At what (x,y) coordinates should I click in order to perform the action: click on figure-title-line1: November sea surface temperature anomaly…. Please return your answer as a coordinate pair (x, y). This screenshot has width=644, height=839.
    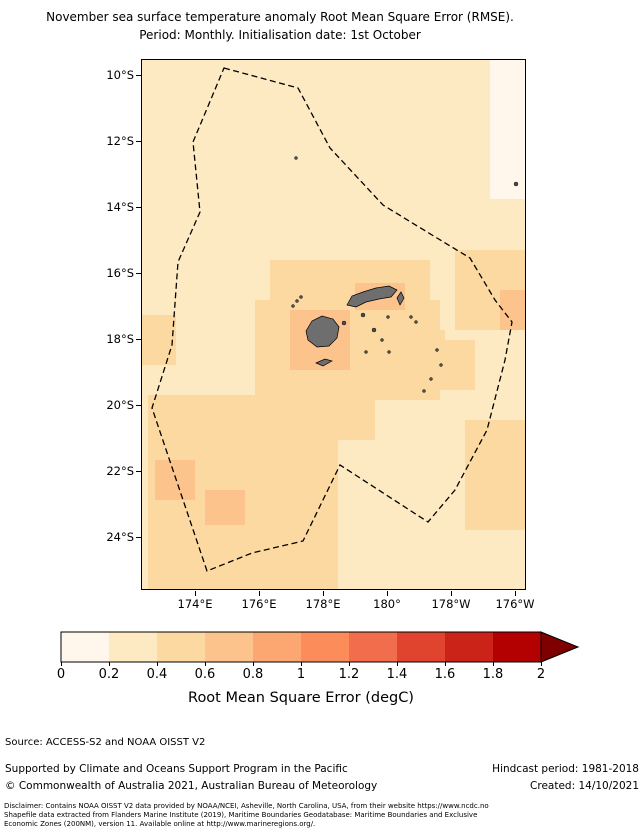
    Looking at the image, I should click on (280, 17).